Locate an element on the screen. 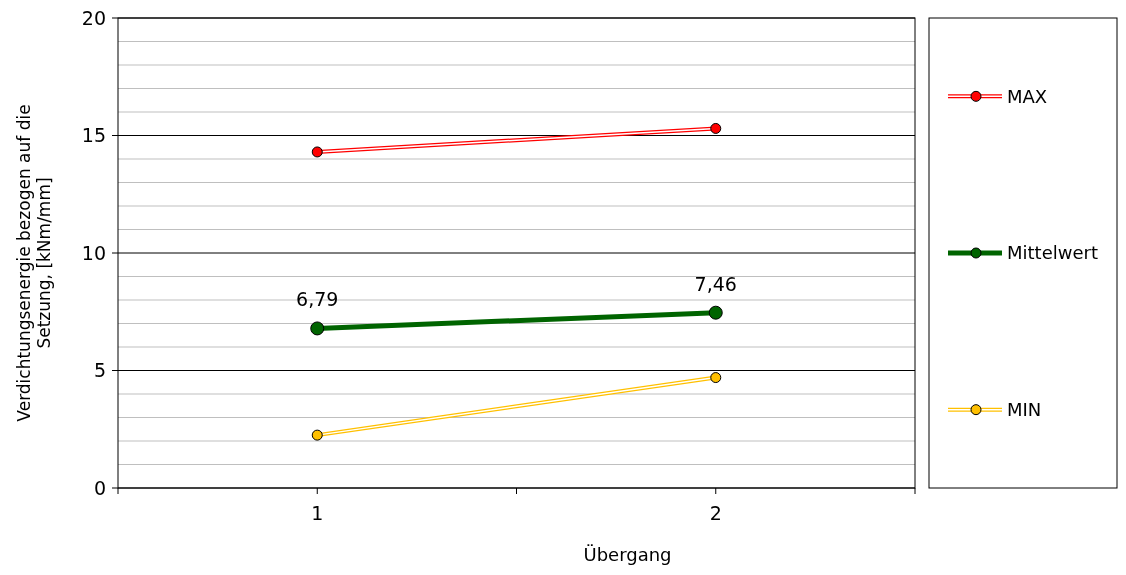 The image size is (1126, 575). x-axis-title: Übergang is located at coordinates (627, 554).